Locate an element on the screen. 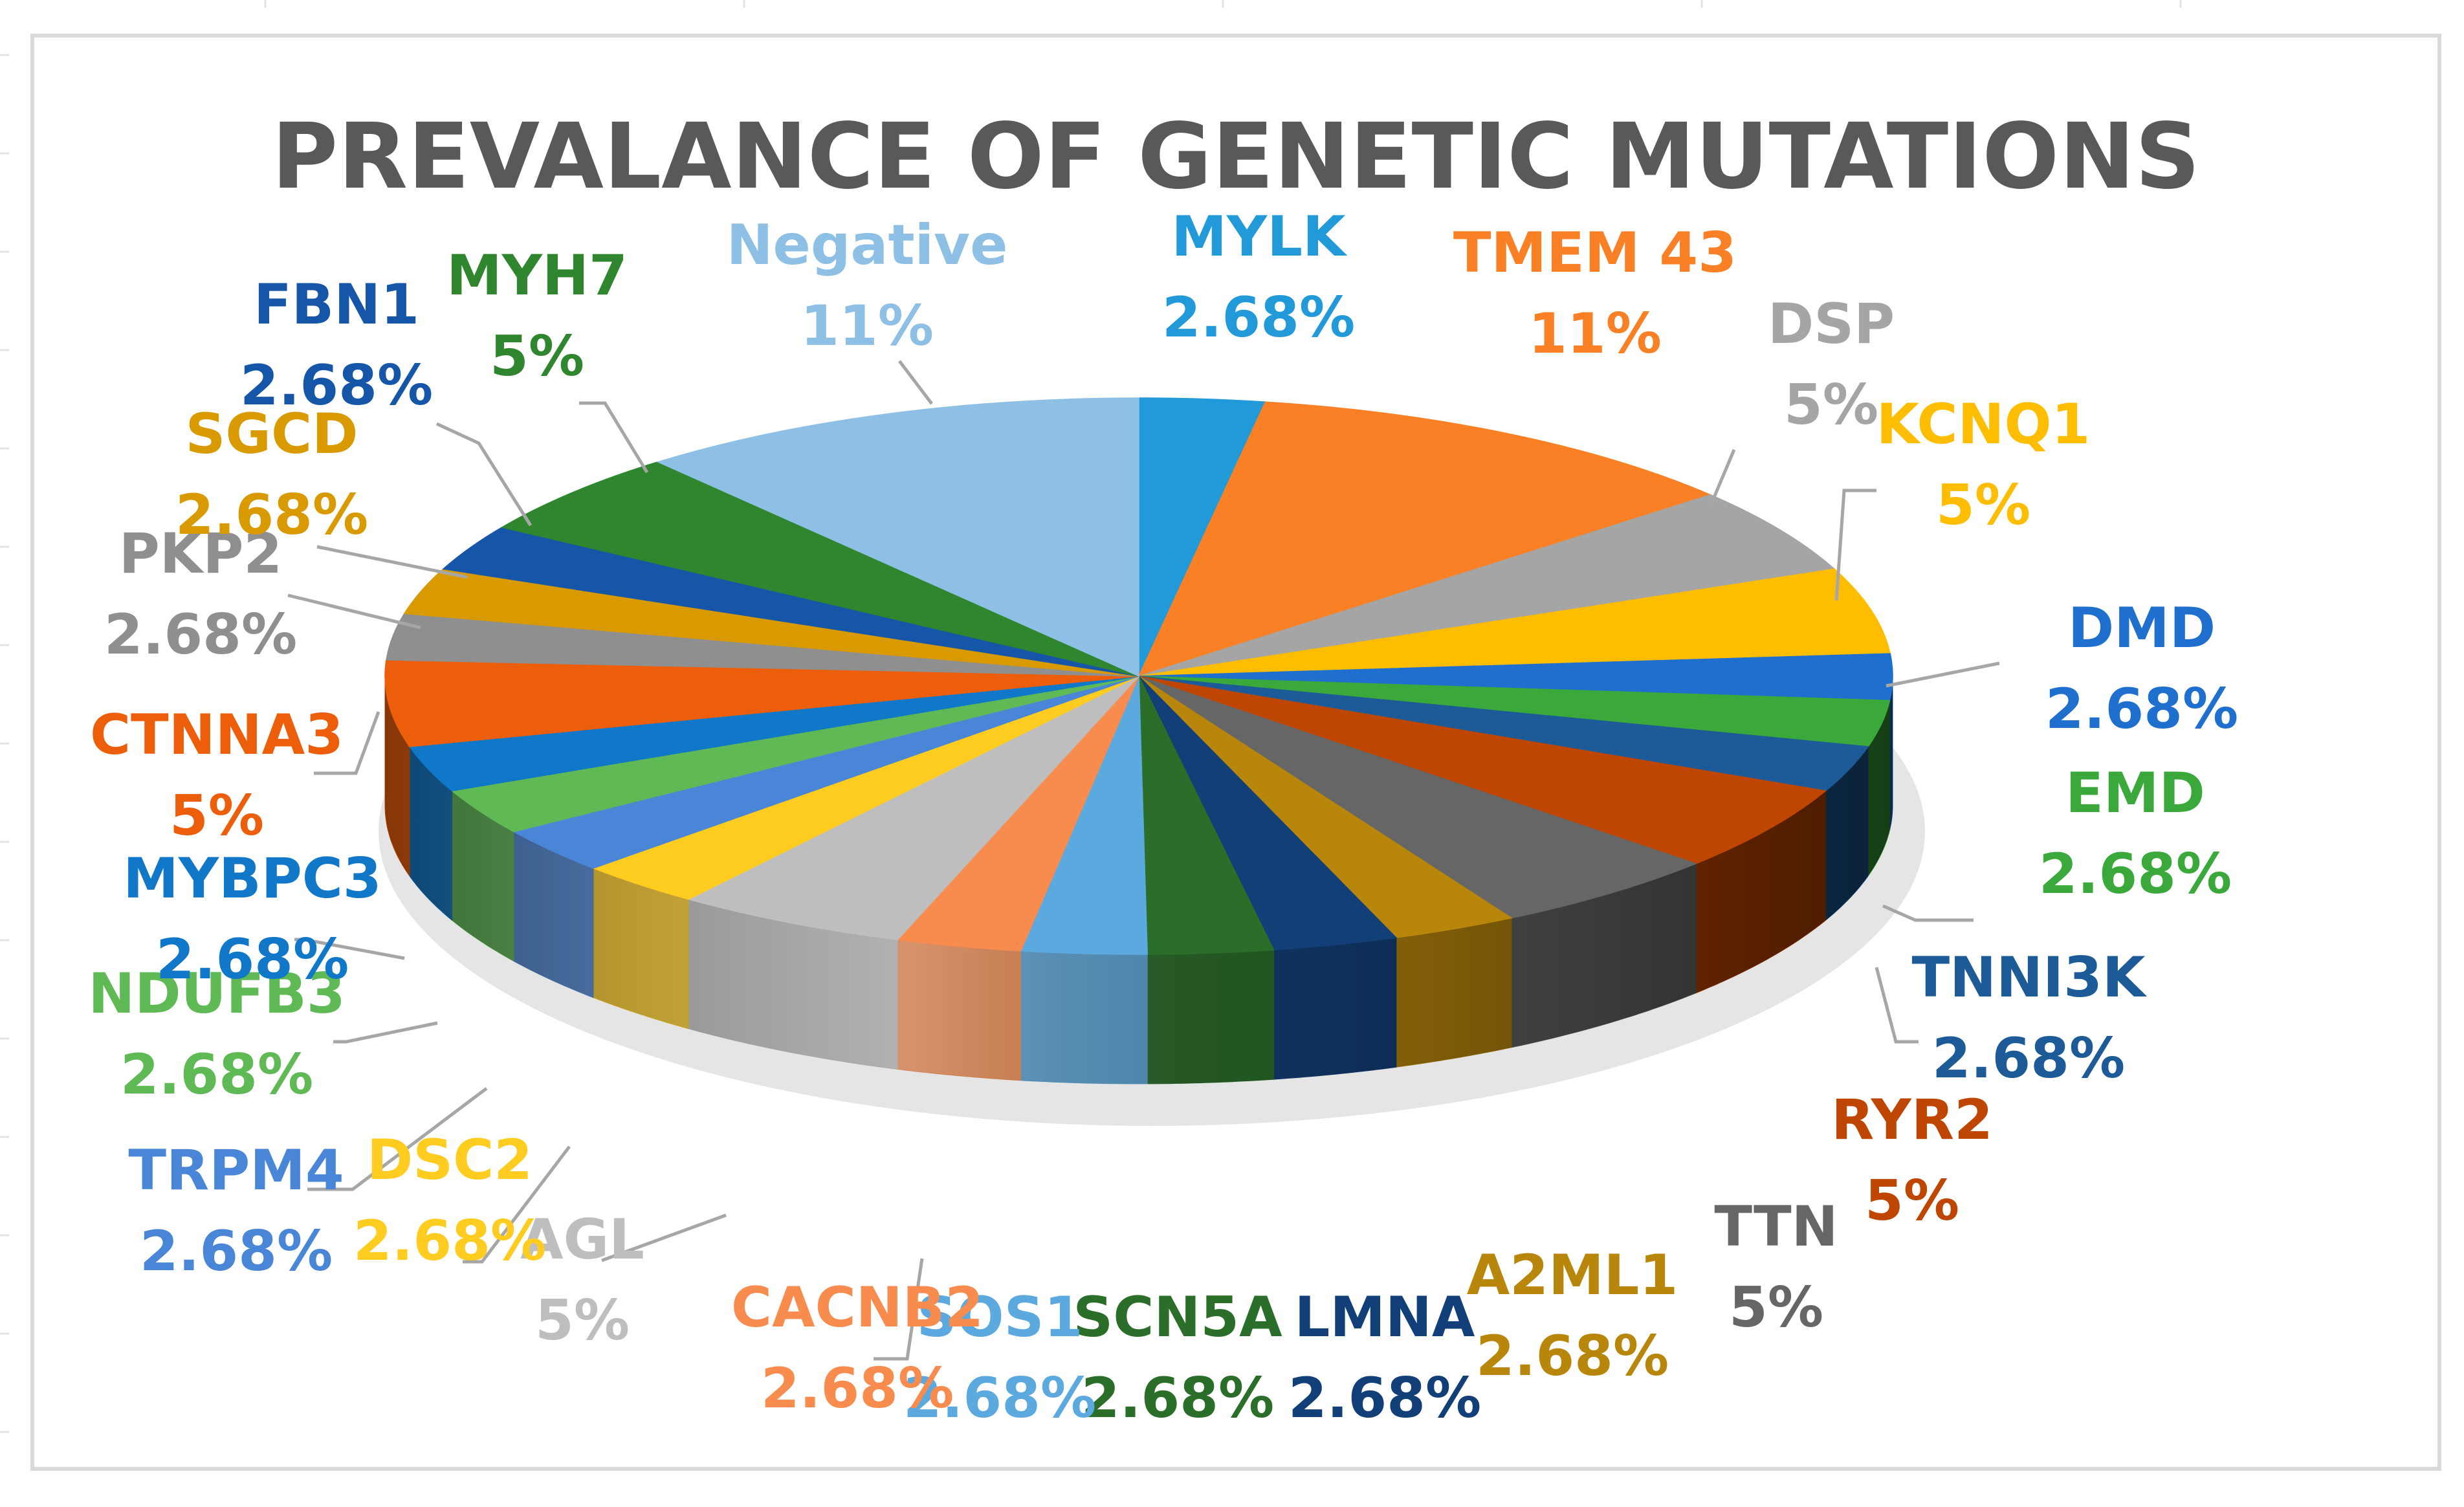 The height and width of the screenshot is (1507, 2464). label-name-trpm4: TRPM4 is located at coordinates (236, 1170).